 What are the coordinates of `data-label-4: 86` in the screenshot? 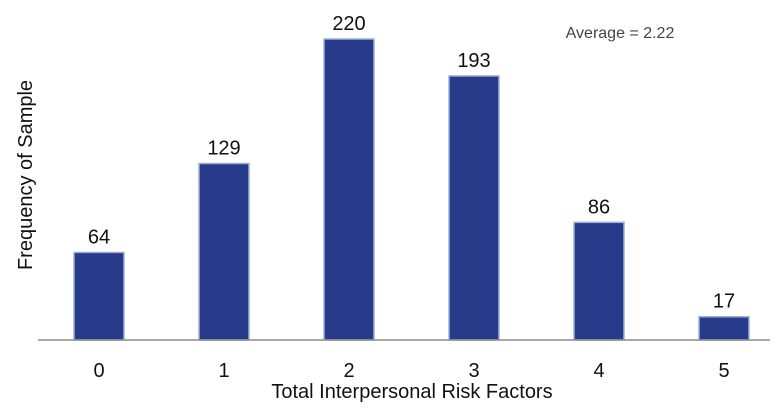 It's located at (599, 207).